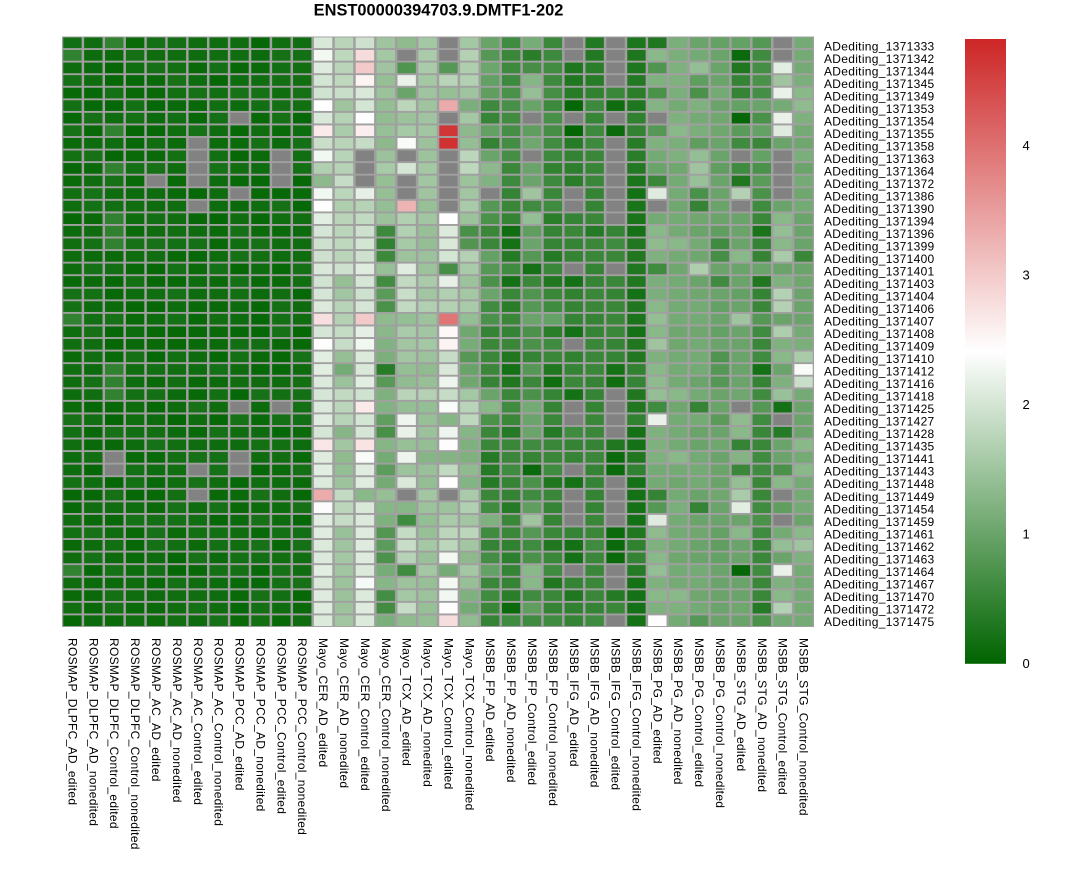  I want to click on svg-text: 4, so click(1026, 145).